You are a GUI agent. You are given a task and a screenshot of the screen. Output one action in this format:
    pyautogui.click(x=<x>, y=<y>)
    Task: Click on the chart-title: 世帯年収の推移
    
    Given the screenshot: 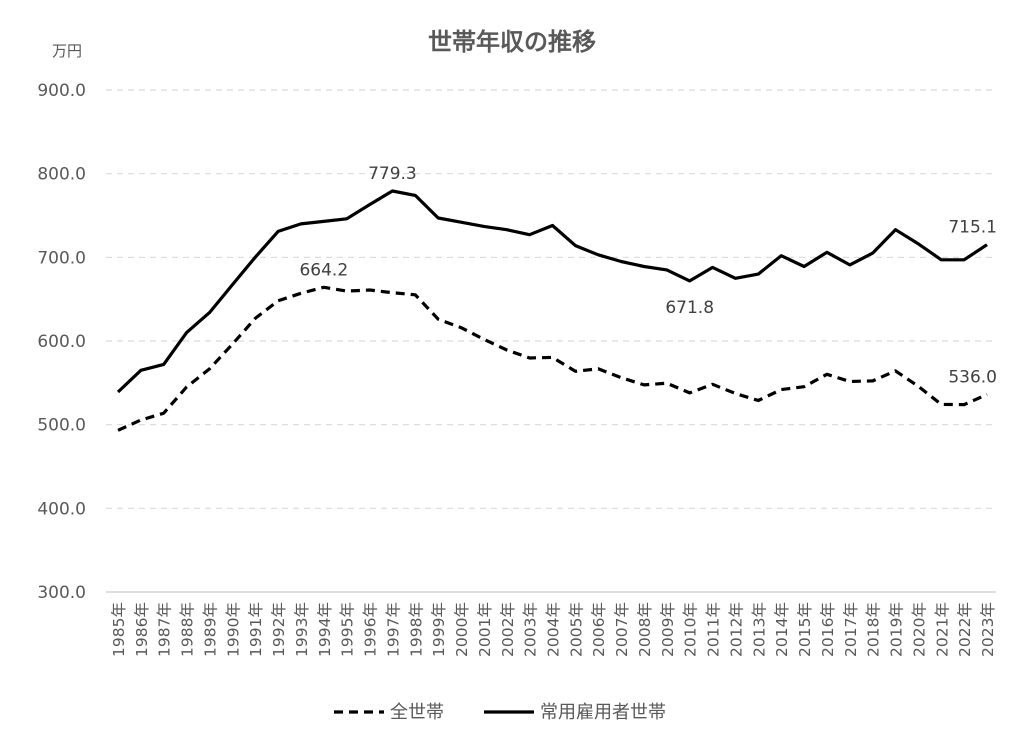 What is the action you would take?
    pyautogui.click(x=512, y=42)
    